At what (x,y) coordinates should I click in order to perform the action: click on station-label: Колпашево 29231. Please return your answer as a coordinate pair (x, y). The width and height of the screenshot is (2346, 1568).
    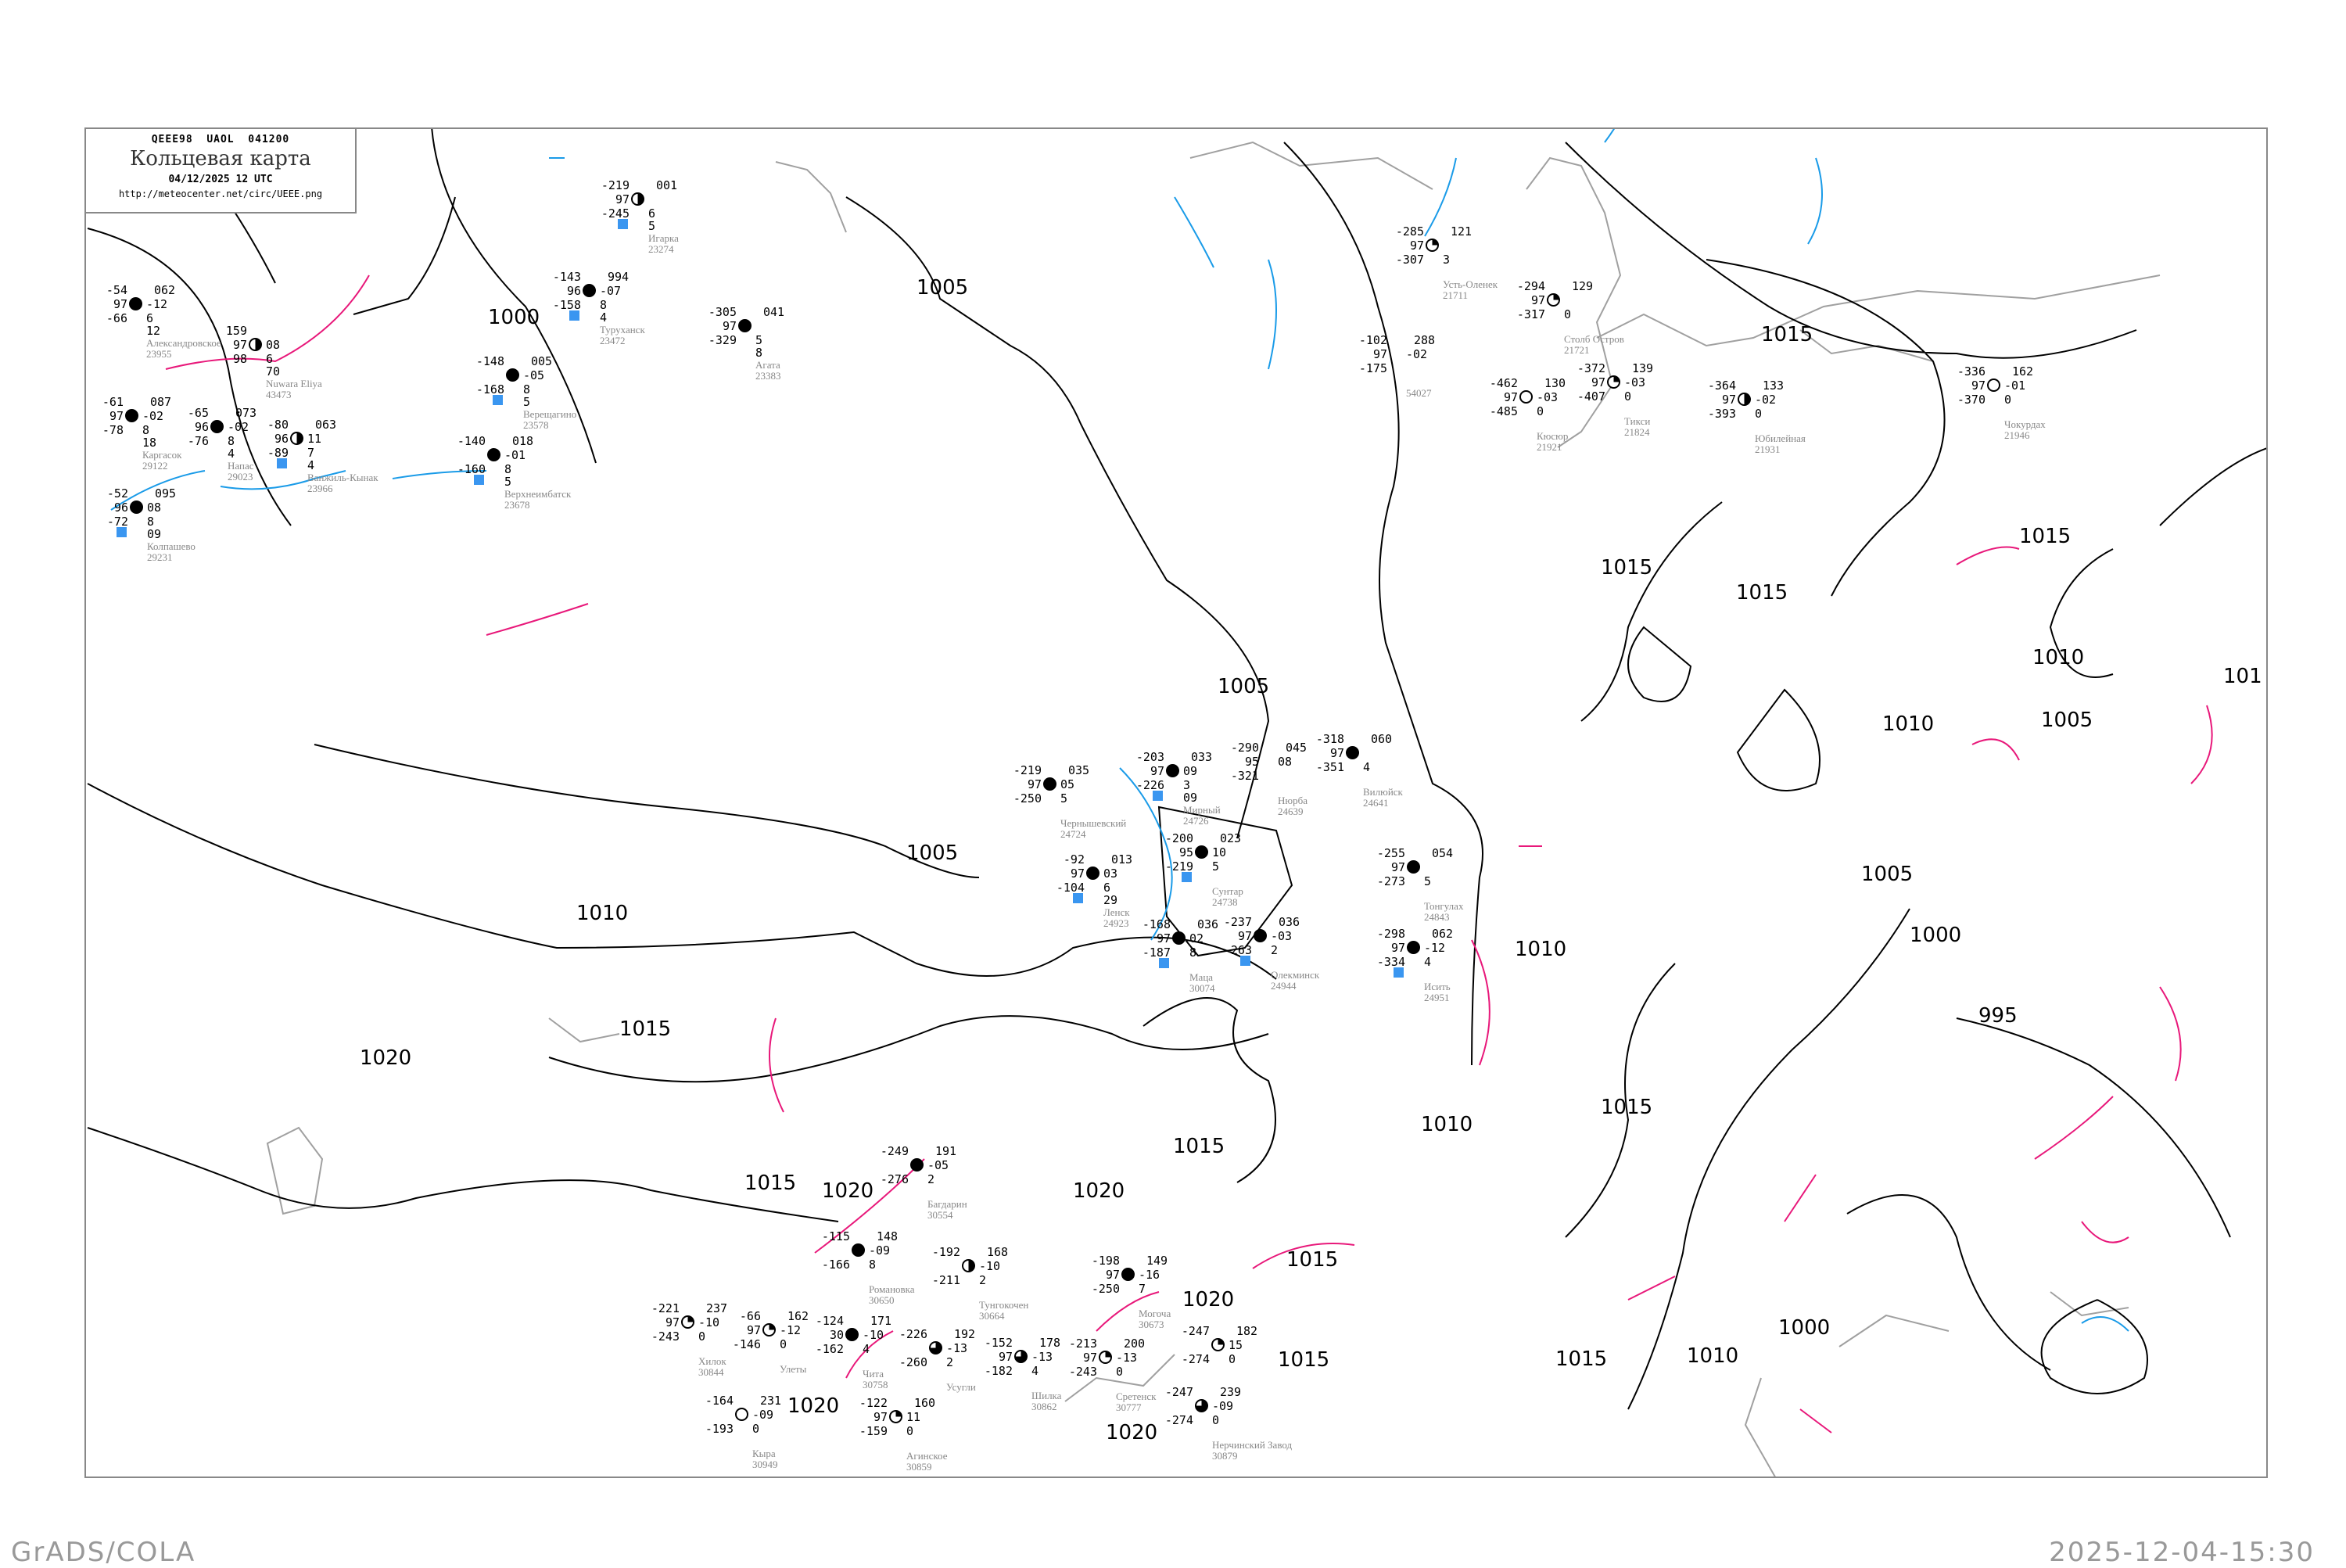
    Looking at the image, I should click on (171, 552).